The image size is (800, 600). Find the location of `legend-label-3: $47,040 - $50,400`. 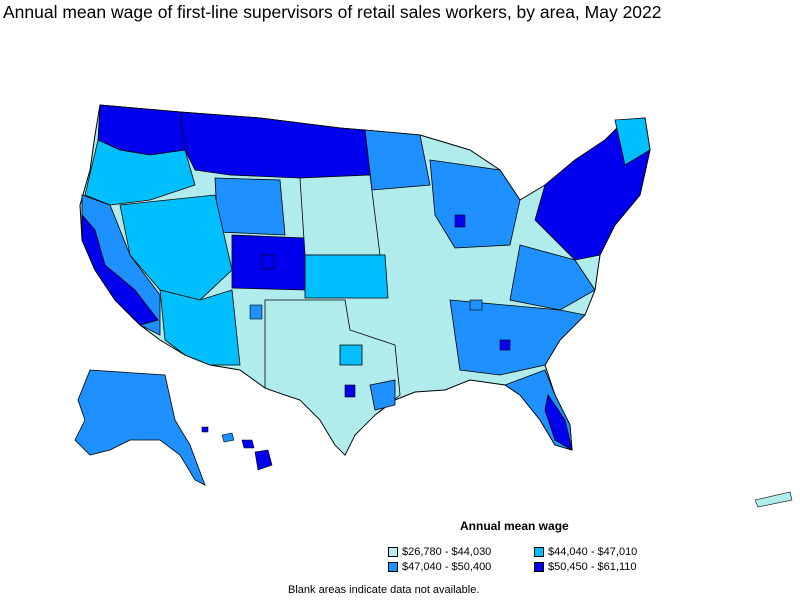

legend-label-3: $47,040 - $50,400 is located at coordinates (447, 567).